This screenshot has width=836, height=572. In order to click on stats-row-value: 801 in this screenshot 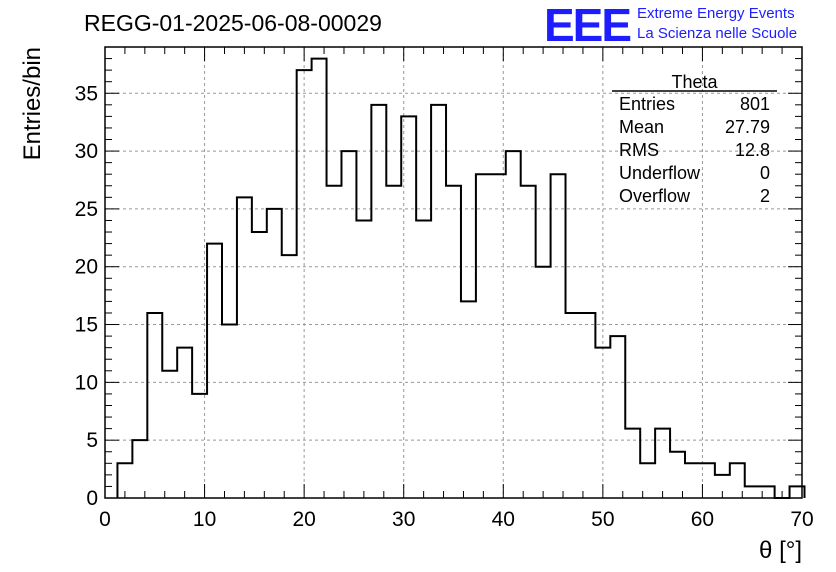, I will do `click(755, 104)`.